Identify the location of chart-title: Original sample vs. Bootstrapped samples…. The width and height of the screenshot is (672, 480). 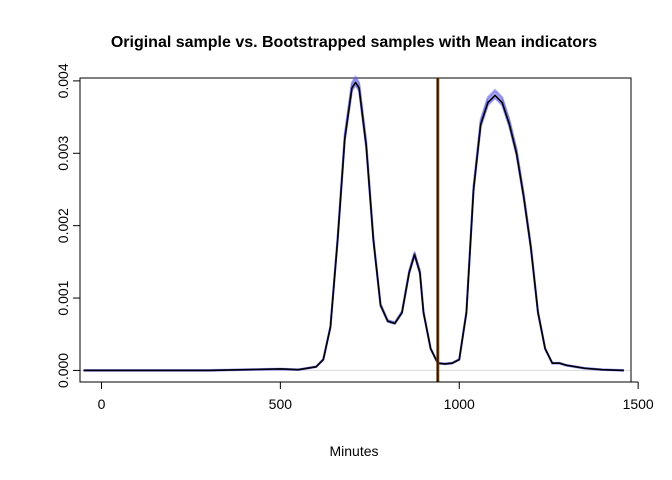
(354, 42).